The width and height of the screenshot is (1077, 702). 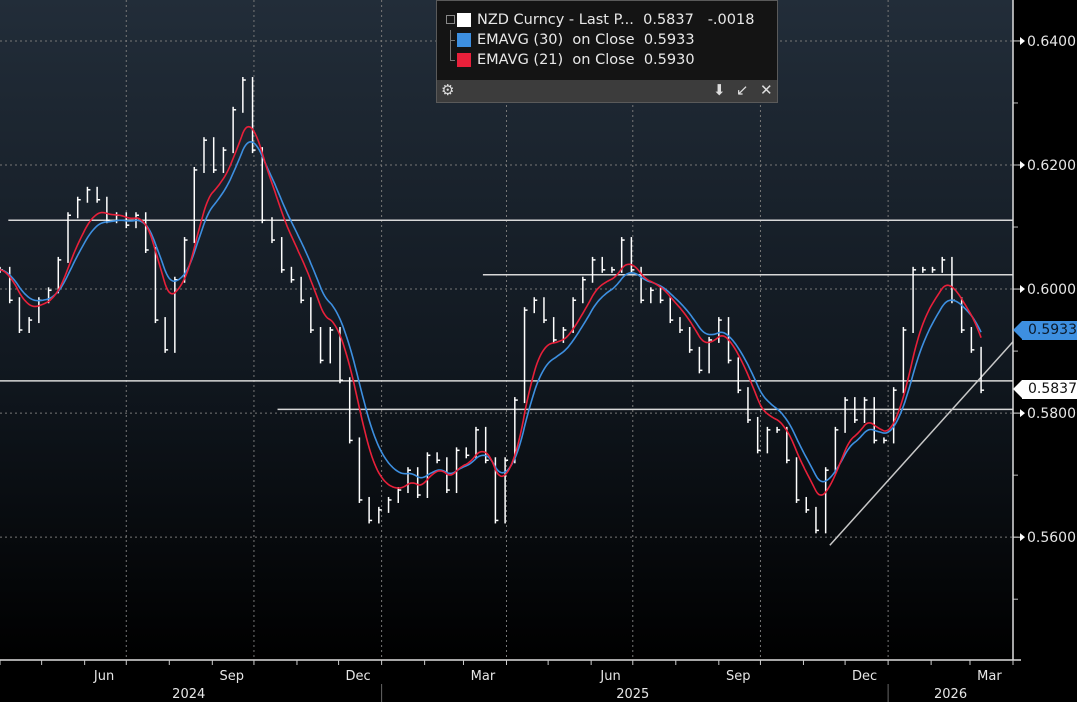 What do you see at coordinates (556, 40) in the screenshot?
I see `legend-label: EMAVG (30) on Close` at bounding box center [556, 40].